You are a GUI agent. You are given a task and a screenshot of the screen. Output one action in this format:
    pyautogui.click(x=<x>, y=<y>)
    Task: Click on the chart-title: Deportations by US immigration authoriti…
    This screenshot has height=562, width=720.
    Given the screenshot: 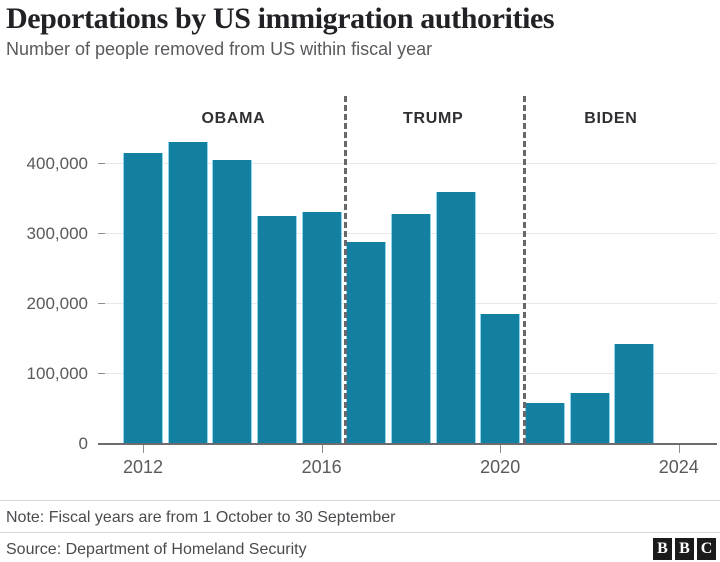 What is the action you would take?
    pyautogui.click(x=280, y=18)
    